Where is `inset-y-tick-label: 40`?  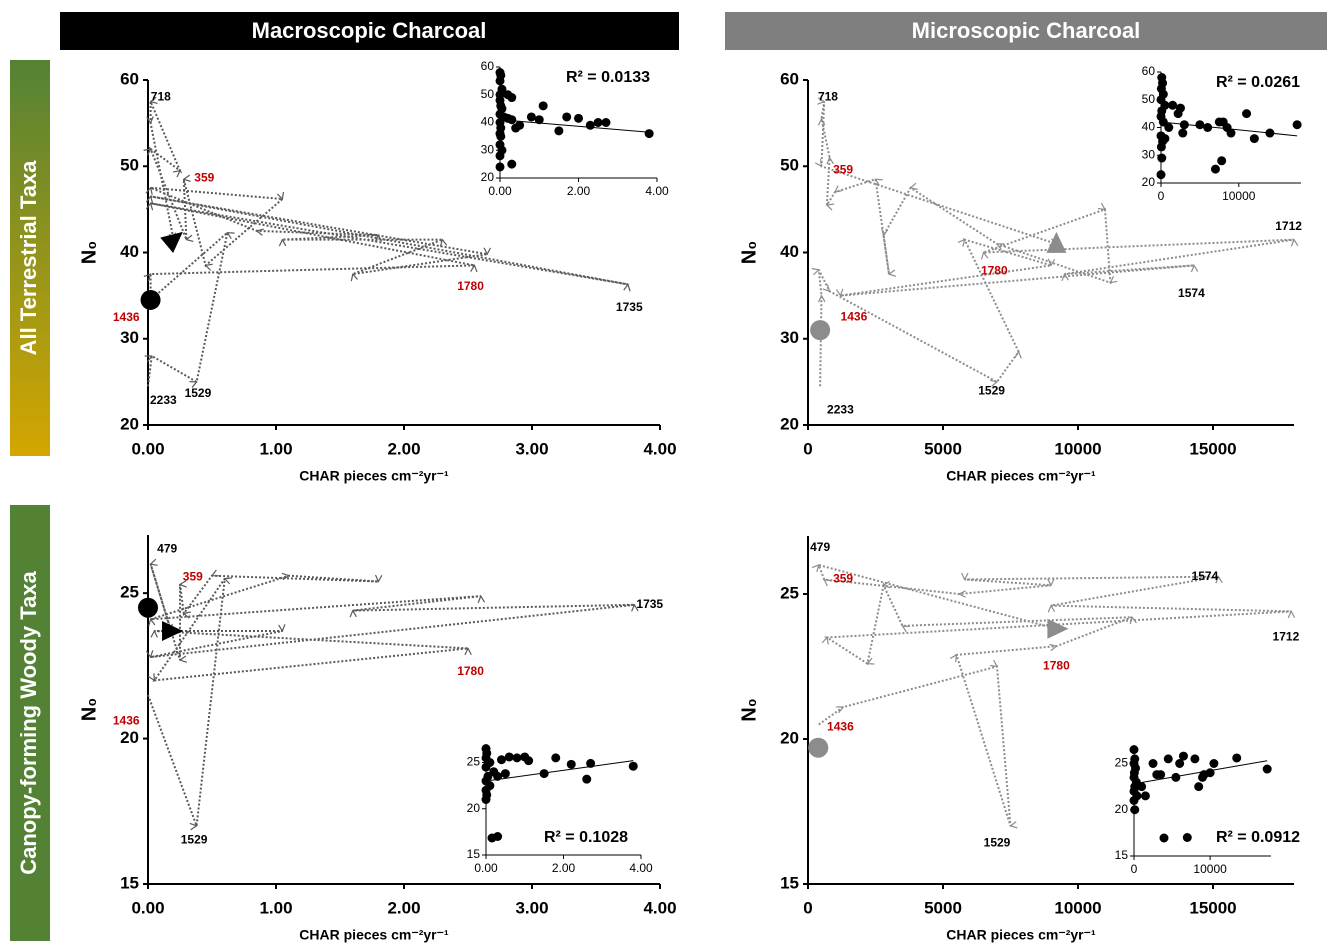
inset-y-tick-label: 40 is located at coordinates (1149, 127).